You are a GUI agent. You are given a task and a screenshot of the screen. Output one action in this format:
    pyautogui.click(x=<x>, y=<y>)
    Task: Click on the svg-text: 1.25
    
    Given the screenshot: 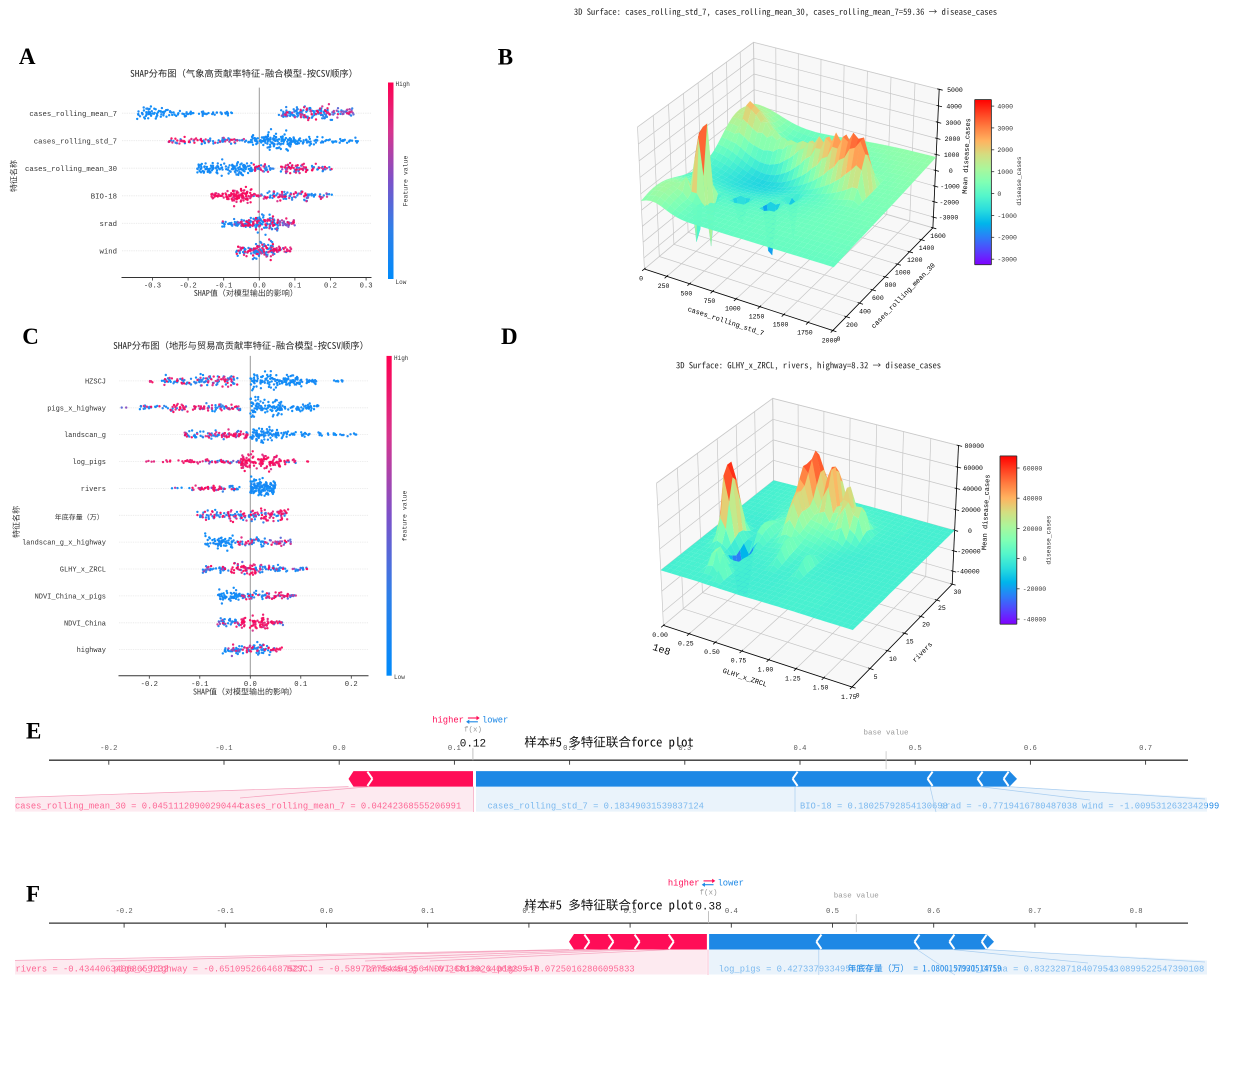 What is the action you would take?
    pyautogui.click(x=793, y=679)
    